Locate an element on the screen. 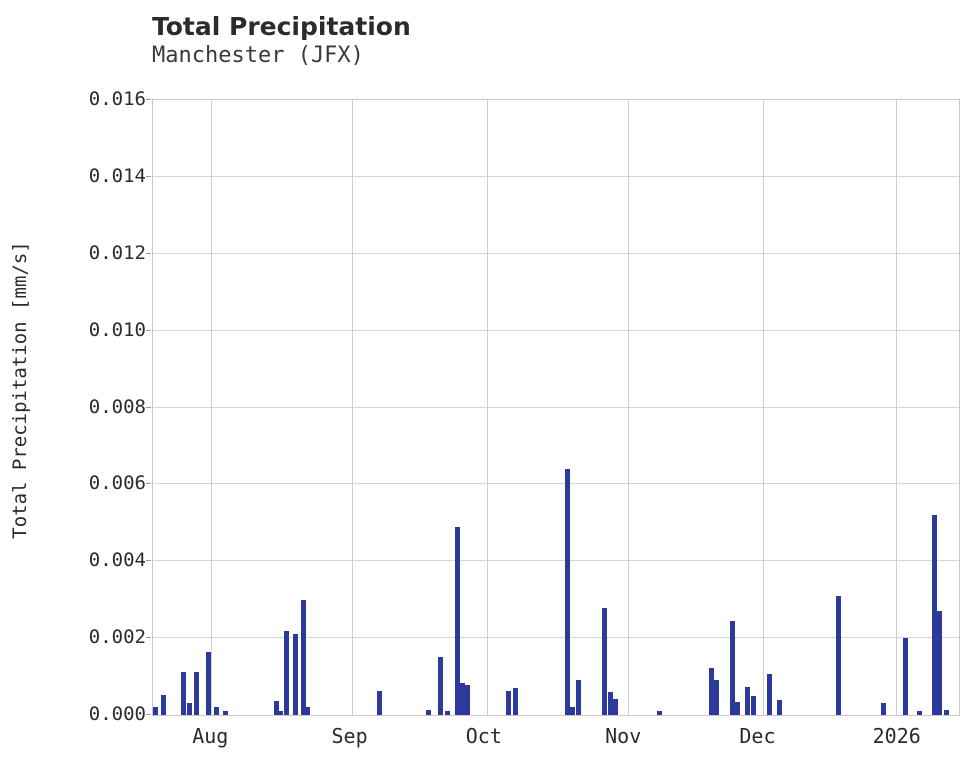 This screenshot has width=980, height=780. y-axis-tick-label: 0.002 is located at coordinates (117, 637).